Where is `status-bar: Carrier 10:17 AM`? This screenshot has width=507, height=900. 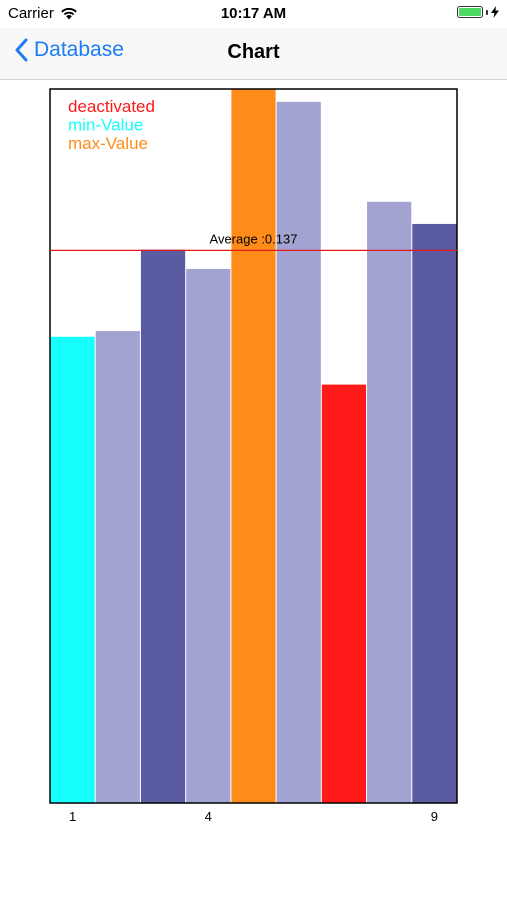 status-bar: Carrier 10:17 AM is located at coordinates (253, 14).